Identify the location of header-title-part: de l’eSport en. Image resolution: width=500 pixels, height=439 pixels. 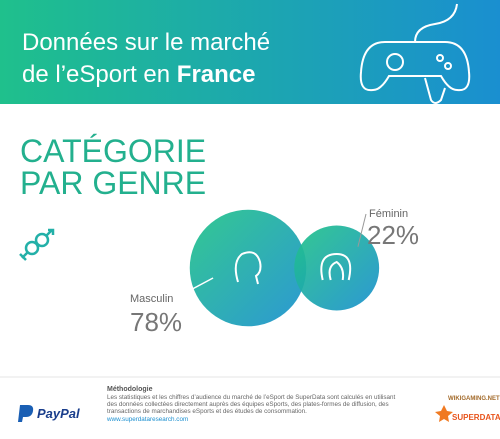
(96, 74).